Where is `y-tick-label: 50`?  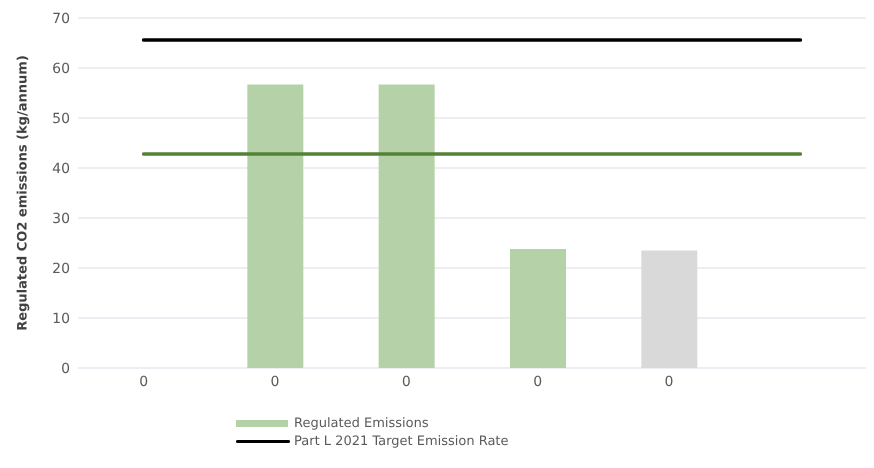
y-tick-label: 50 is located at coordinates (61, 118).